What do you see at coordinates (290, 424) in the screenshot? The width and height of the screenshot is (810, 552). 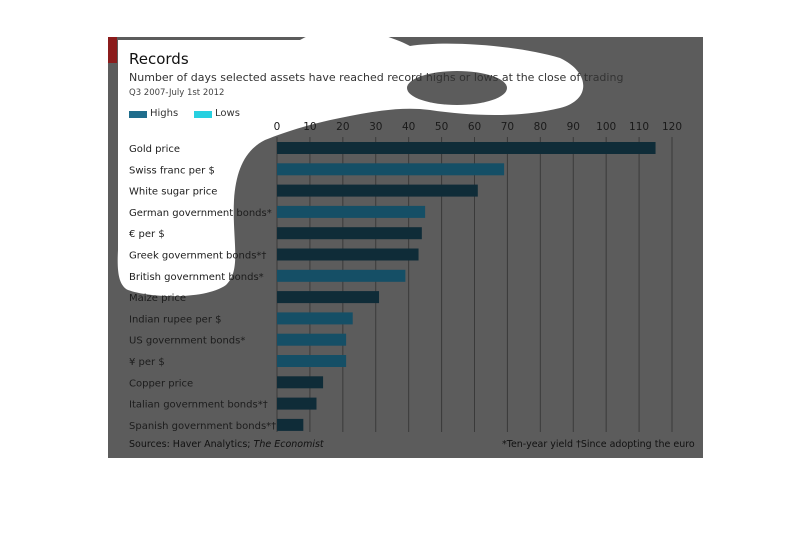 I see `bar-spanish-government-bonds` at bounding box center [290, 424].